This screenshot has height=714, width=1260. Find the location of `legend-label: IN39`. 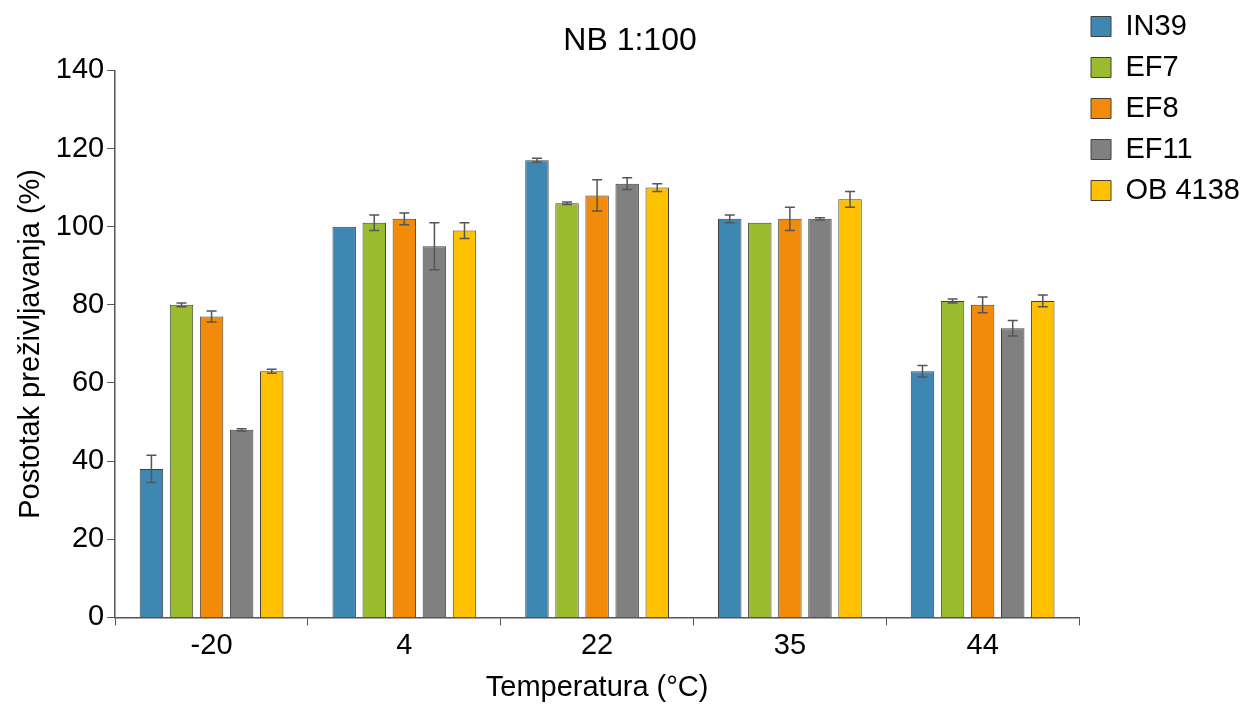

legend-label: IN39 is located at coordinates (1156, 24).